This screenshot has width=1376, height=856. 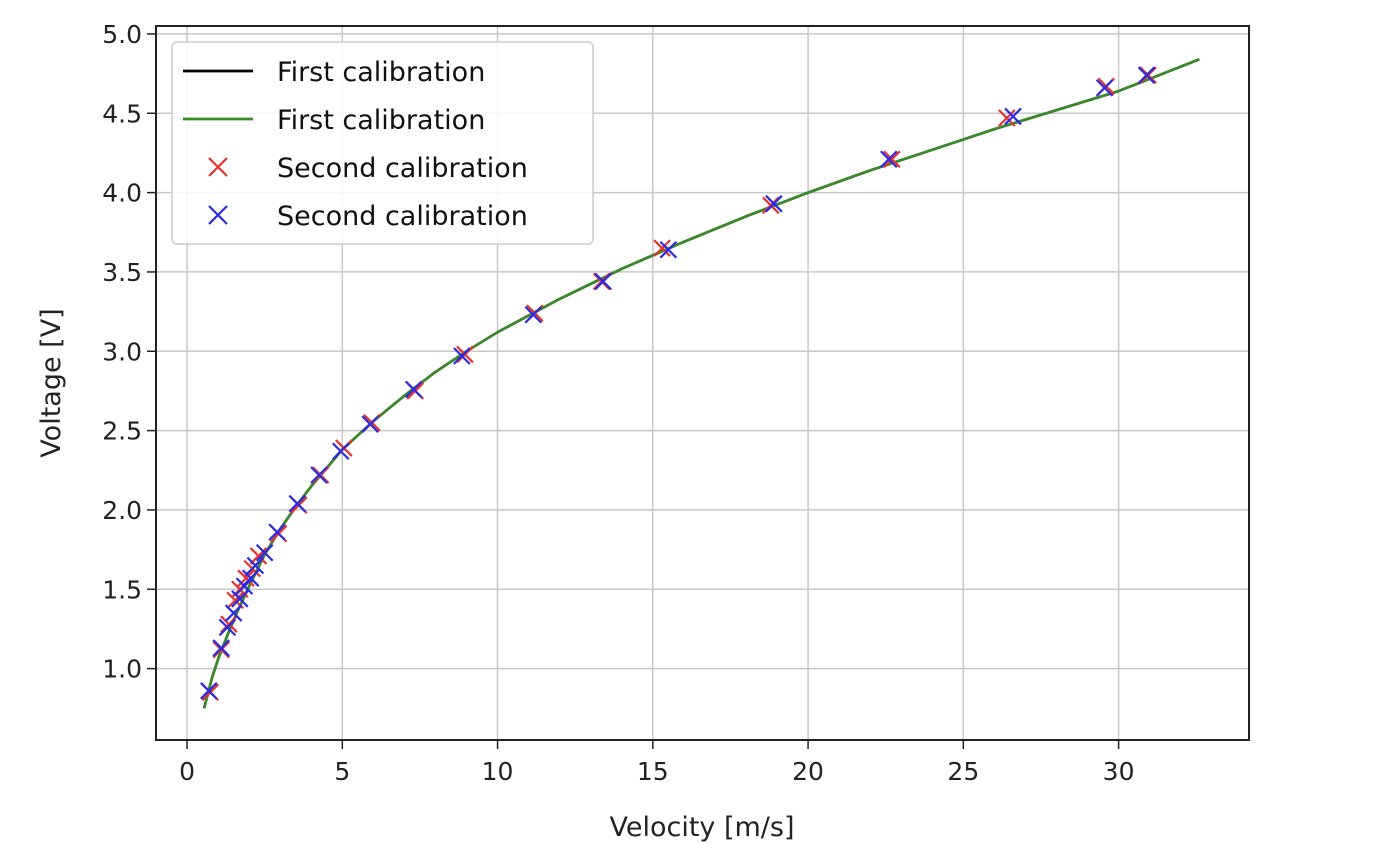 What do you see at coordinates (122, 193) in the screenshot?
I see `y-tick-label: 4.0` at bounding box center [122, 193].